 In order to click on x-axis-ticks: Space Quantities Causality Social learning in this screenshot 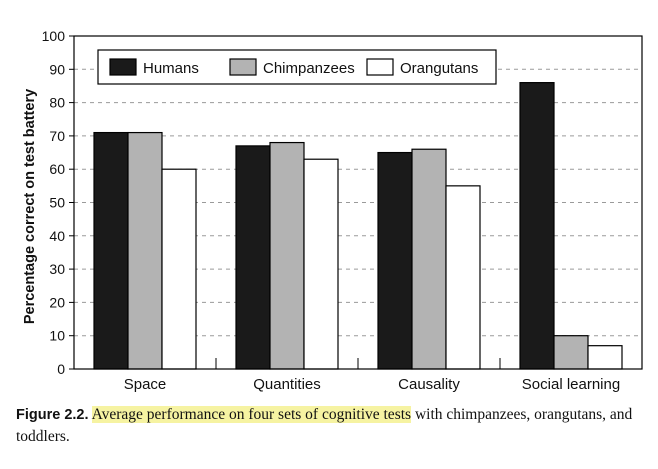, I will do `click(372, 375)`.